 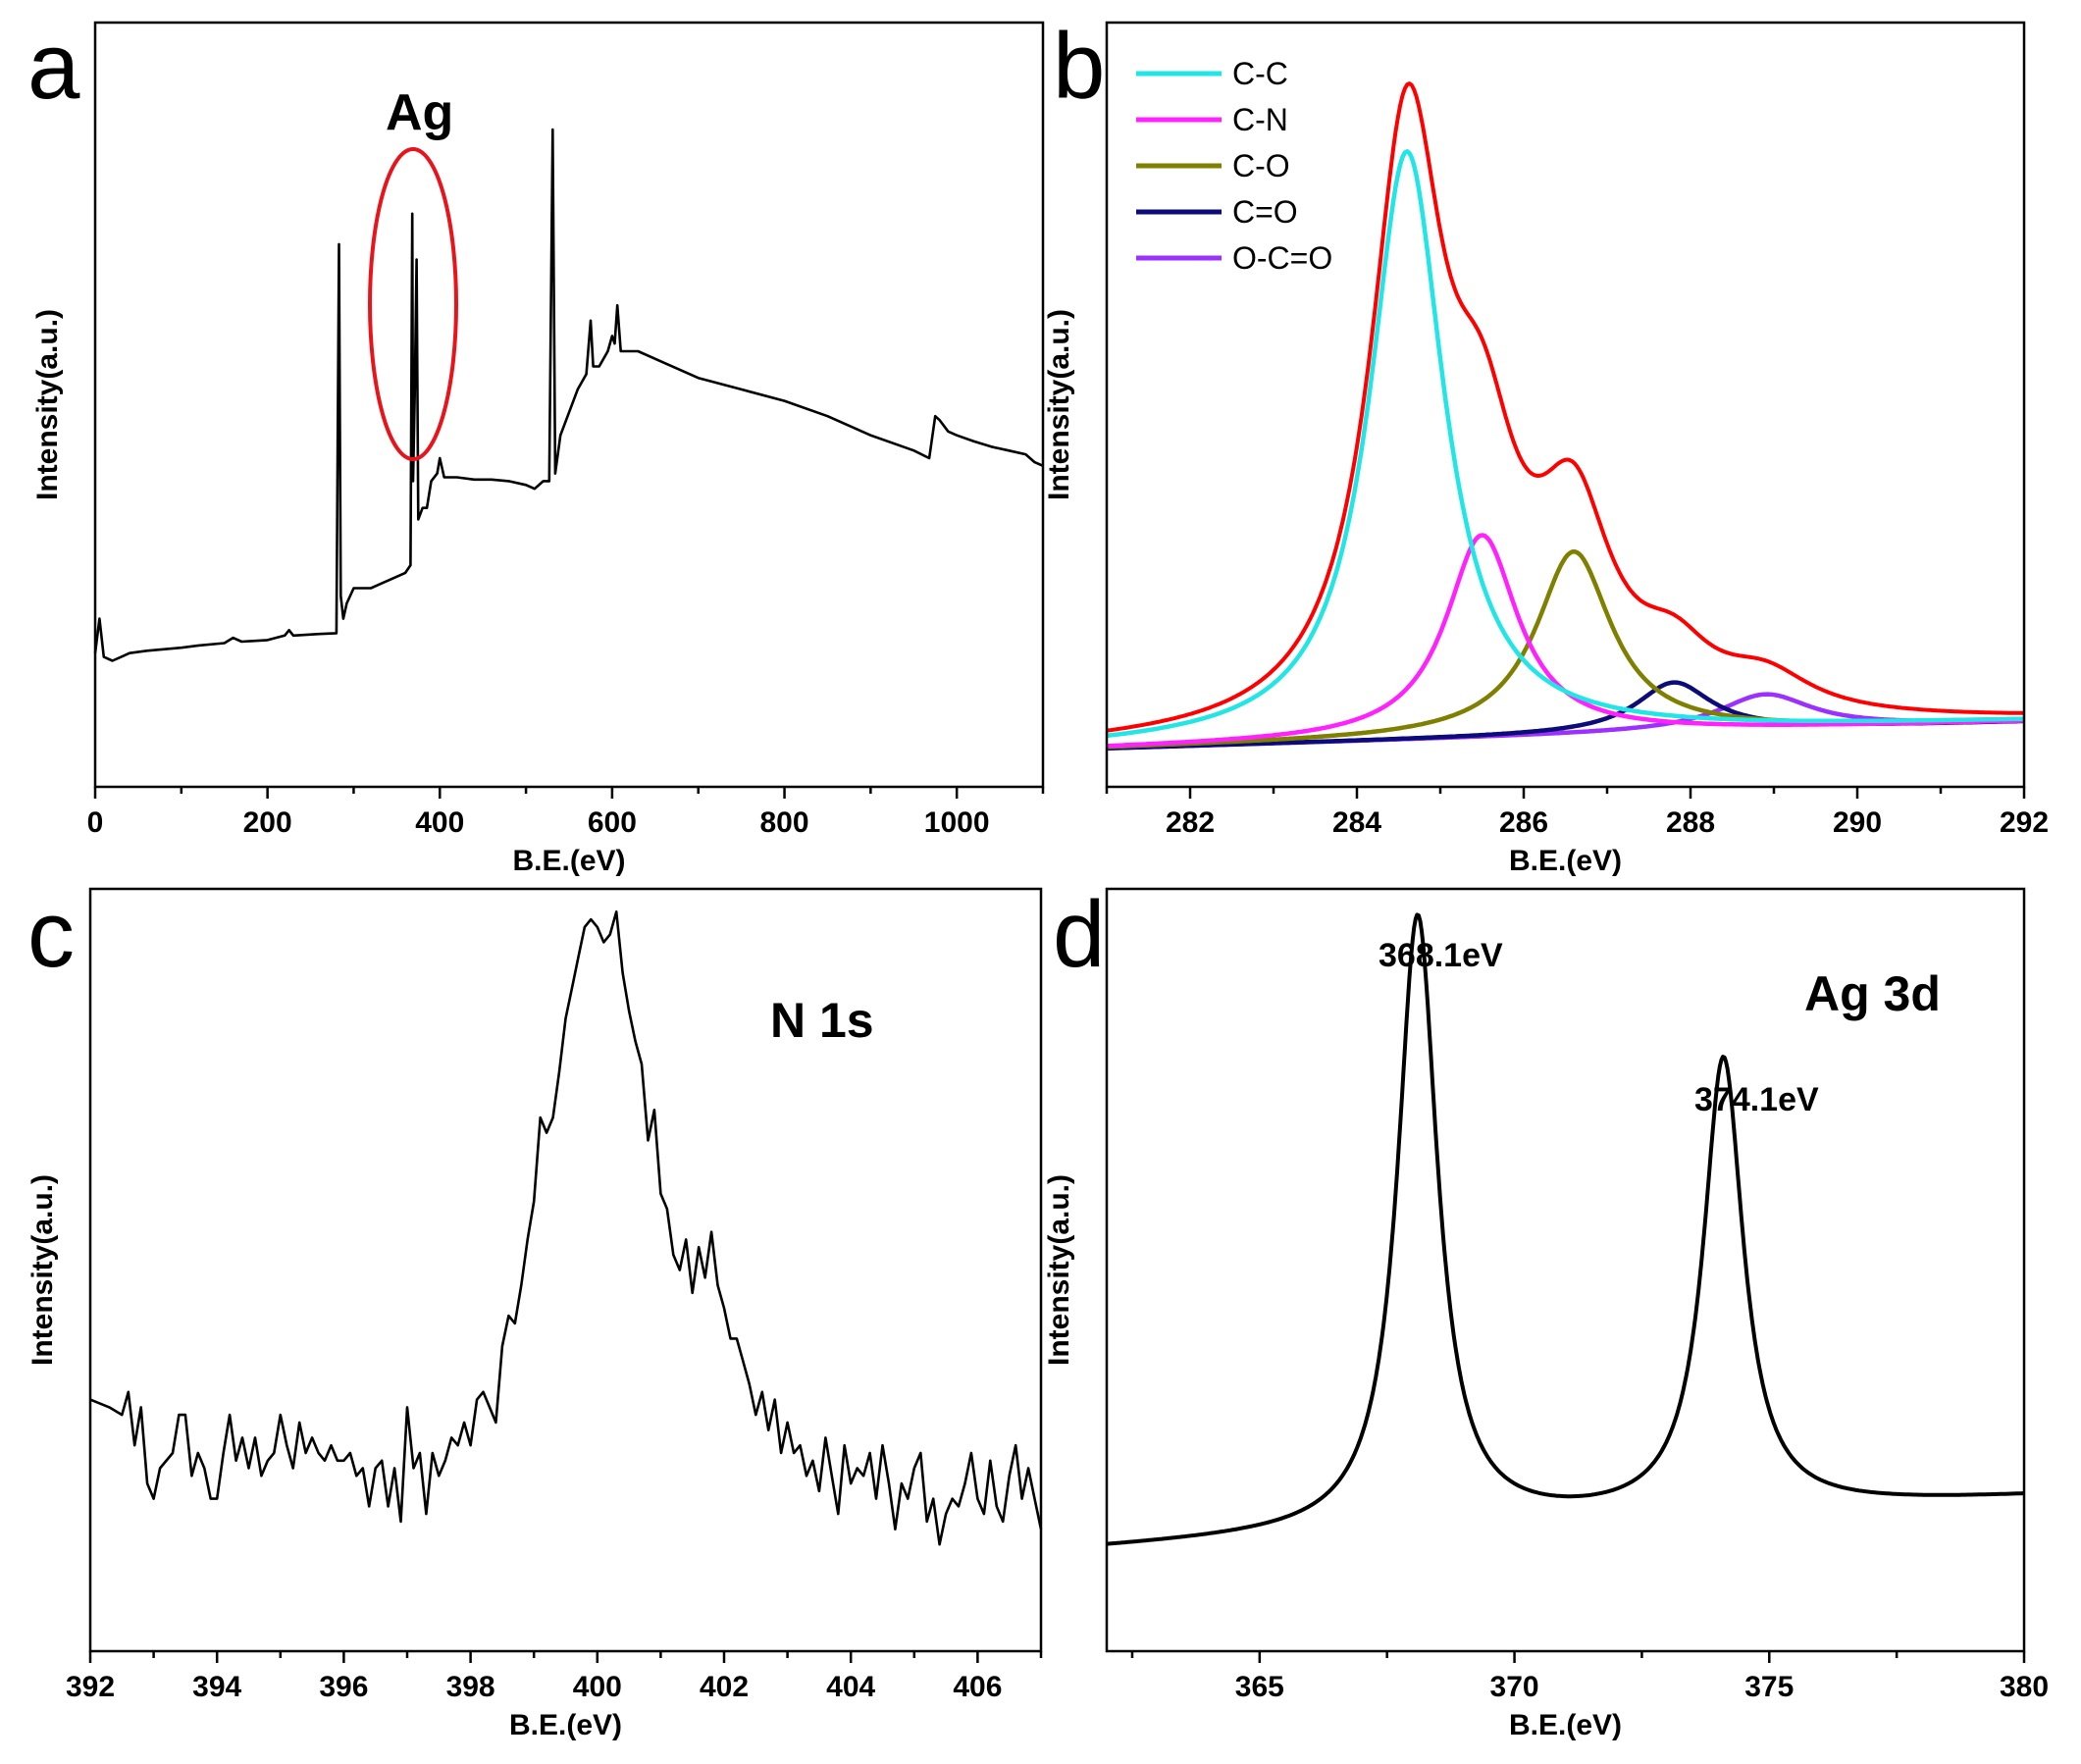 What do you see at coordinates (53, 66) in the screenshot?
I see `panel-letter-a: a` at bounding box center [53, 66].